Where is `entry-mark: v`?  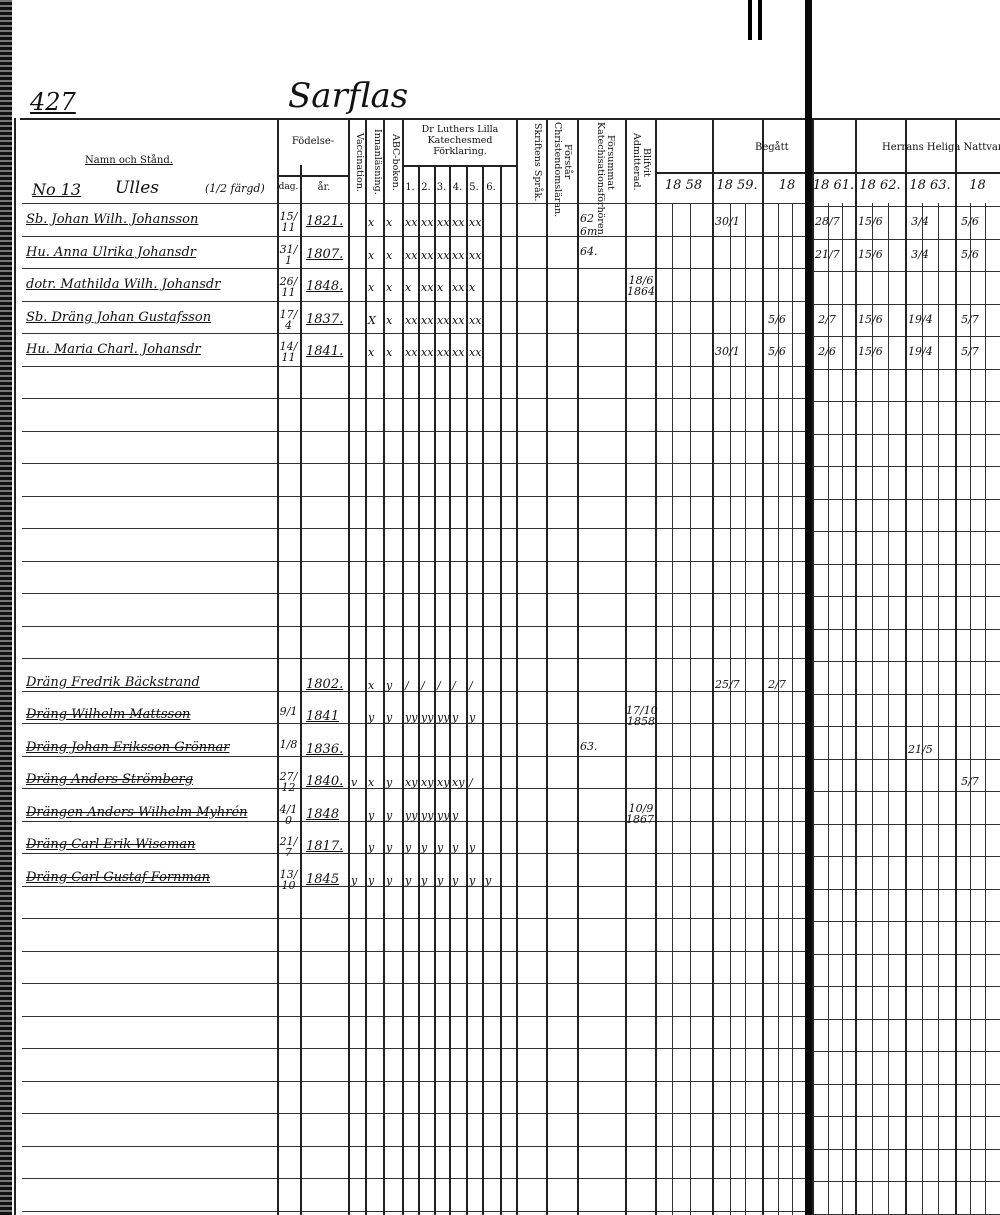 entry-mark: v is located at coordinates (354, 782).